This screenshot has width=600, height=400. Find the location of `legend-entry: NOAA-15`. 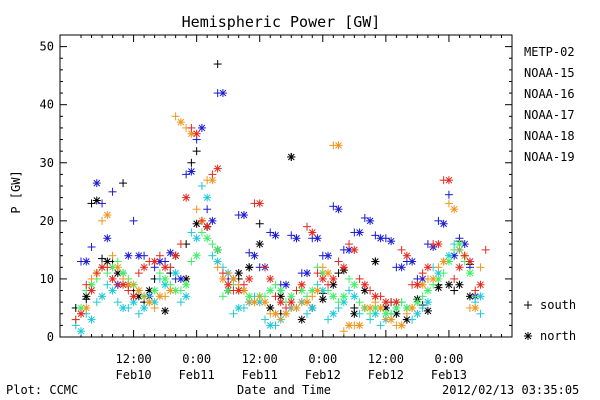

legend-entry: NOAA-15 is located at coordinates (549, 73).